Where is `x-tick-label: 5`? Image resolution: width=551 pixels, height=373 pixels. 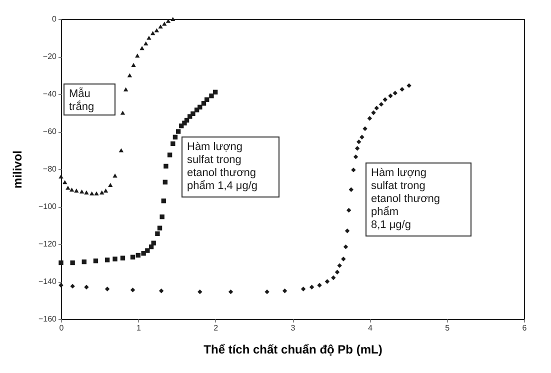 x-tick-label: 5 is located at coordinates (447, 328).